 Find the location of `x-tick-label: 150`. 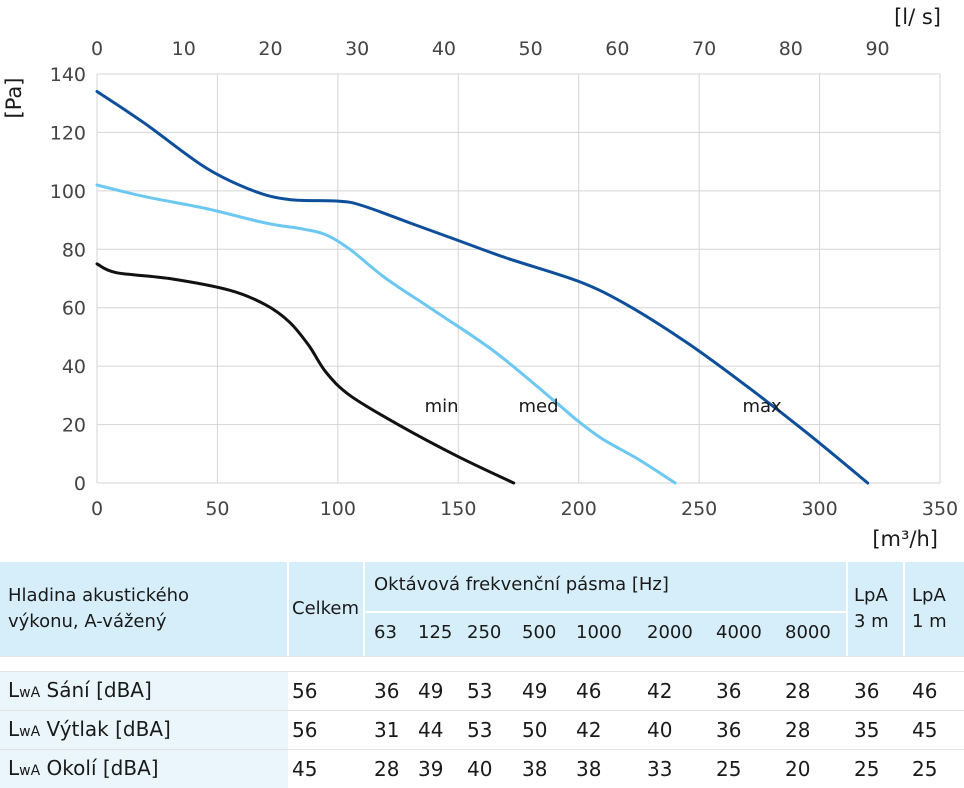

x-tick-label: 150 is located at coordinates (458, 509).